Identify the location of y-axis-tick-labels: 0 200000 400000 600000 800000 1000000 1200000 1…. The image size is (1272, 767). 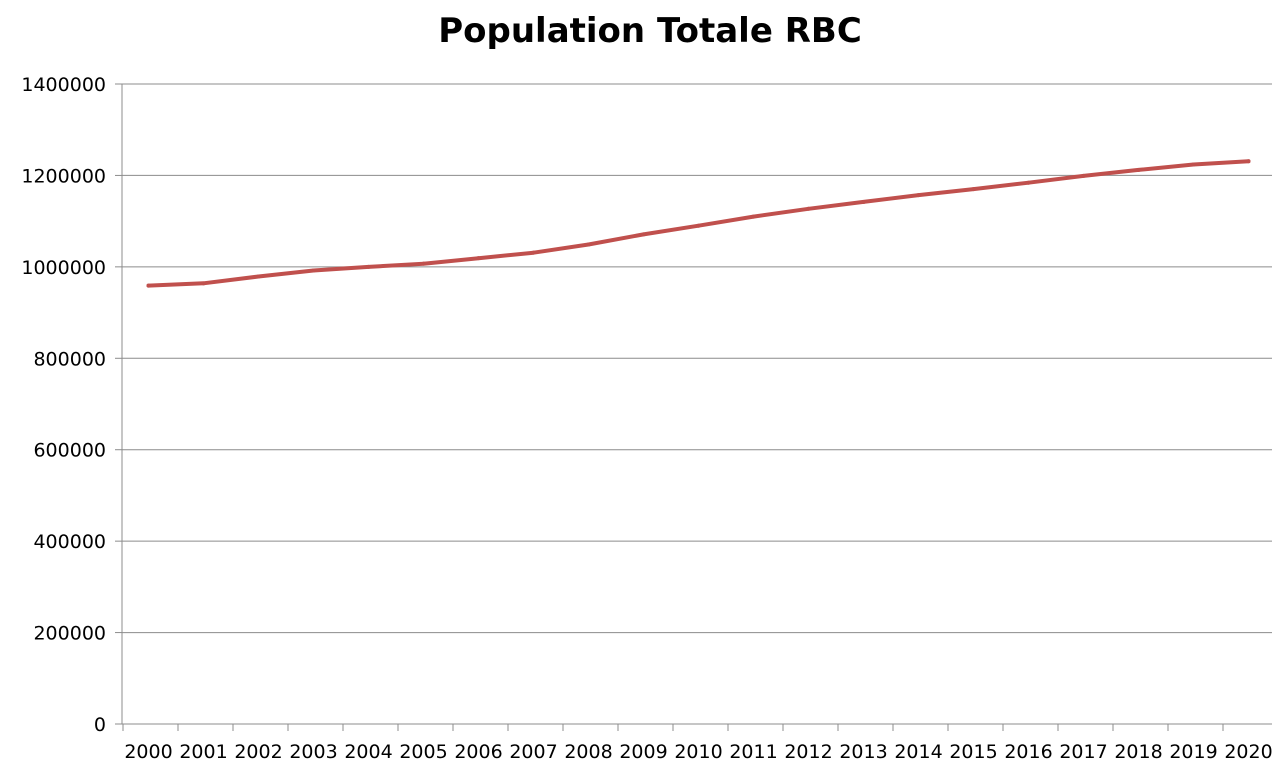
(63, 405).